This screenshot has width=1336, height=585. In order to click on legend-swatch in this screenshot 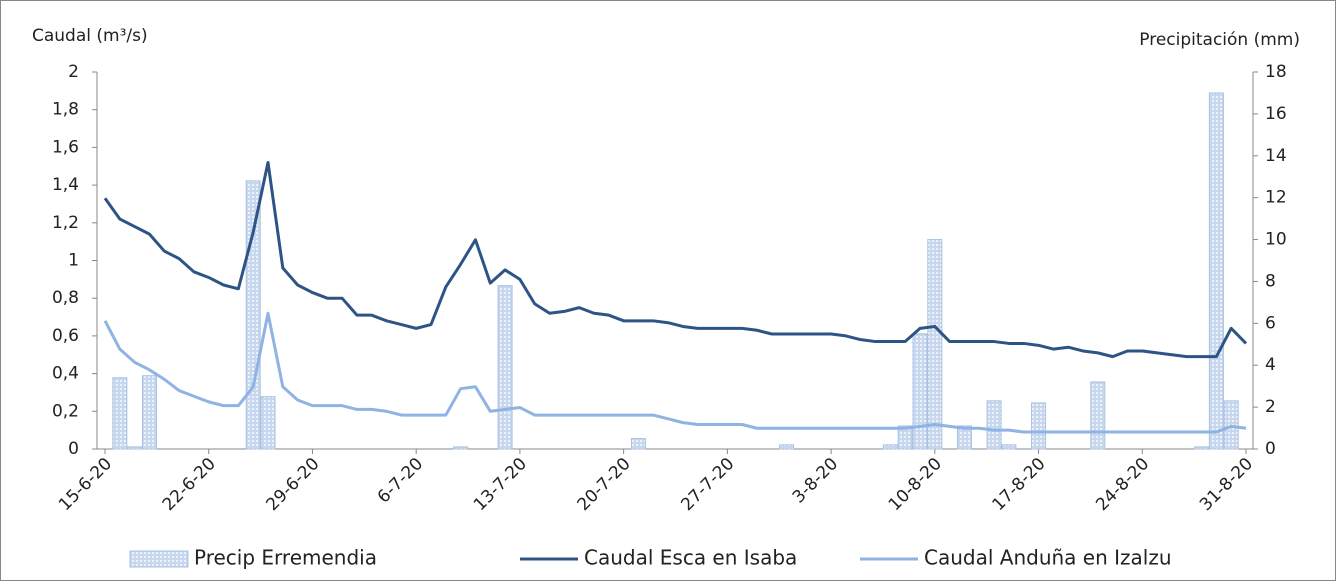, I will do `click(159, 559)`.